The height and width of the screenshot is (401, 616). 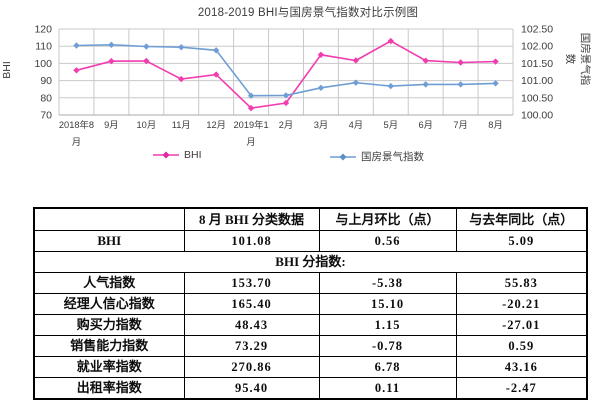 I want to click on legend-label-ghi: 国房景气指数, so click(x=392, y=157).